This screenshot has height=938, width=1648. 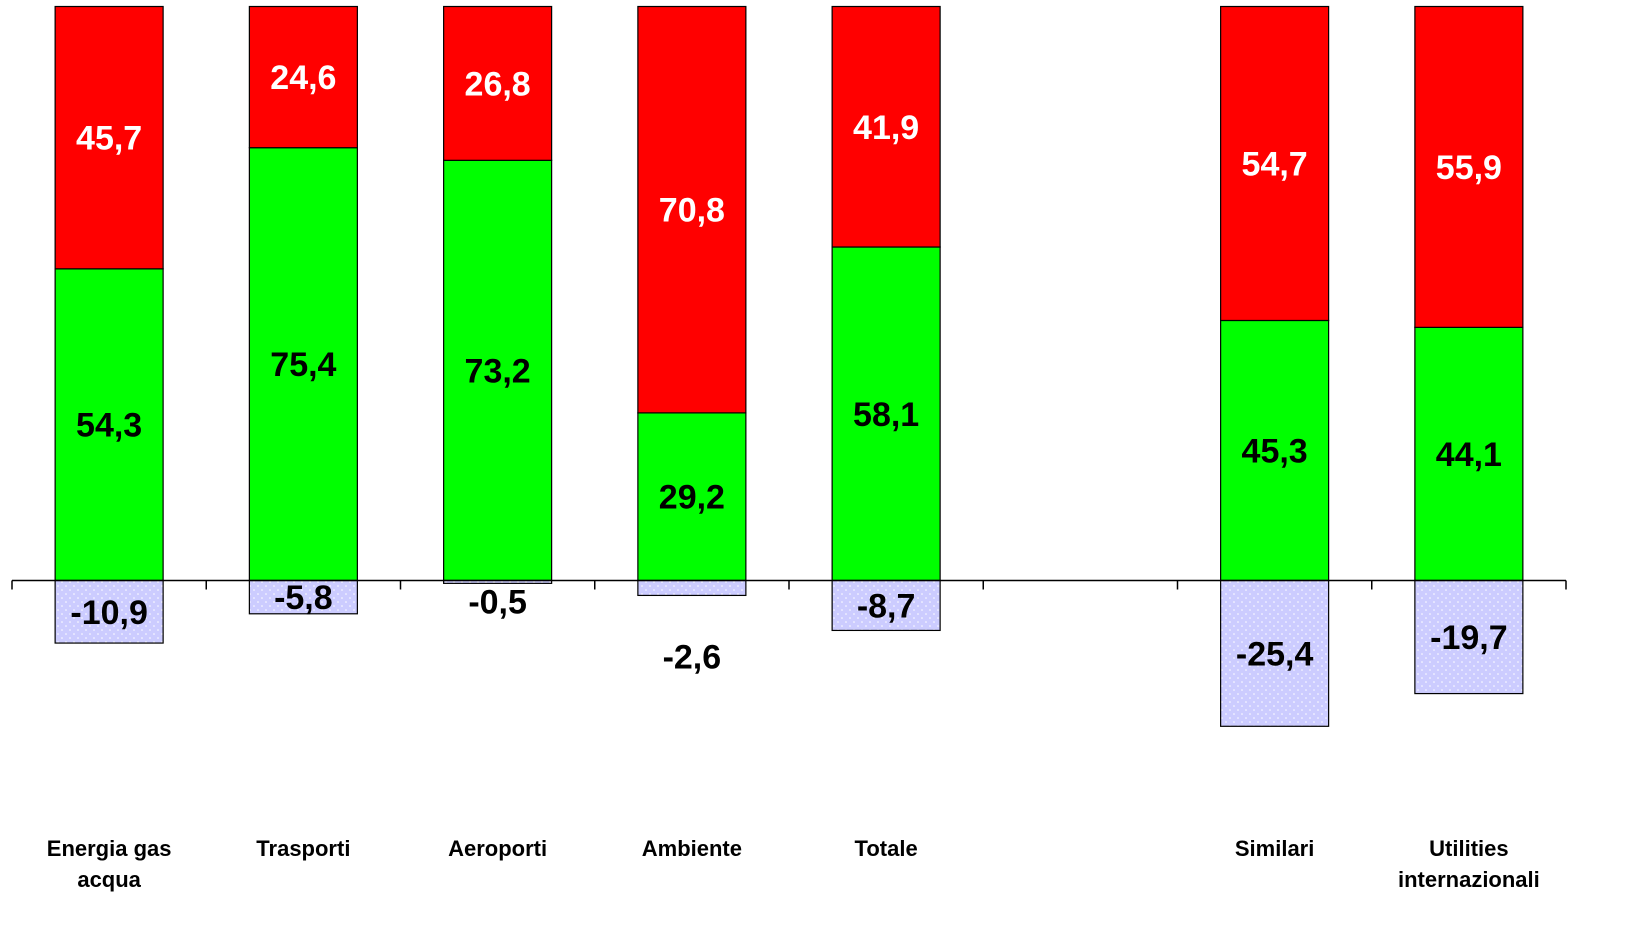 I want to click on category-label-5-line-1: Totale, so click(x=886, y=848).